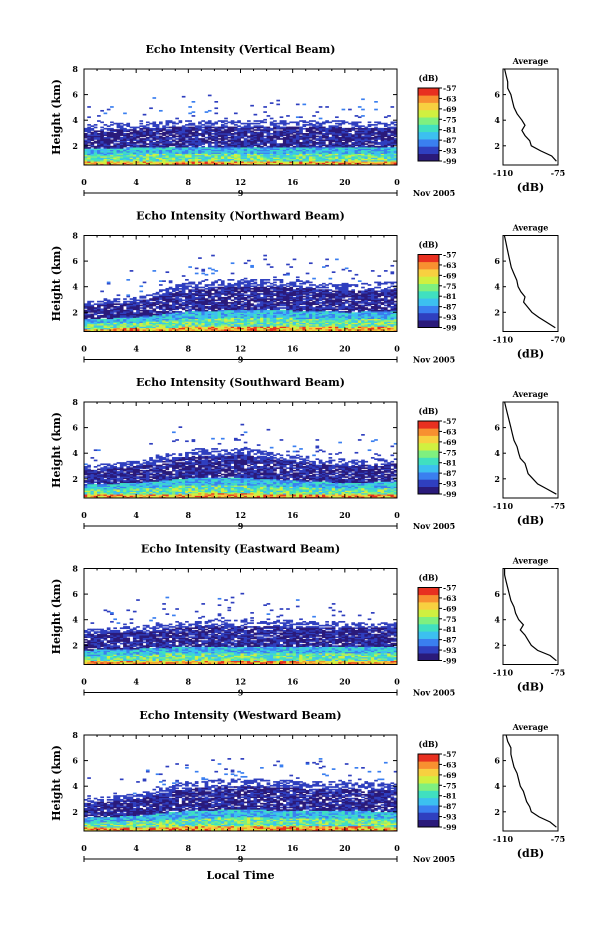  What do you see at coordinates (434, 193) in the screenshot?
I see `month-label: Nov 2005` at bounding box center [434, 193].